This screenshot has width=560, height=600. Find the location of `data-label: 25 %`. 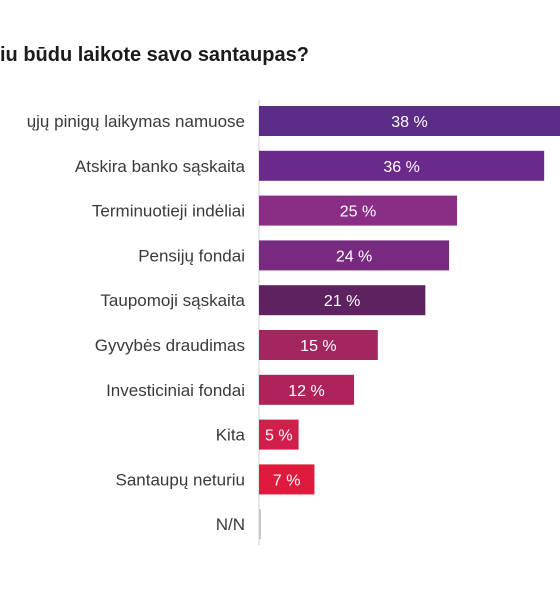

data-label: 25 % is located at coordinates (358, 212).